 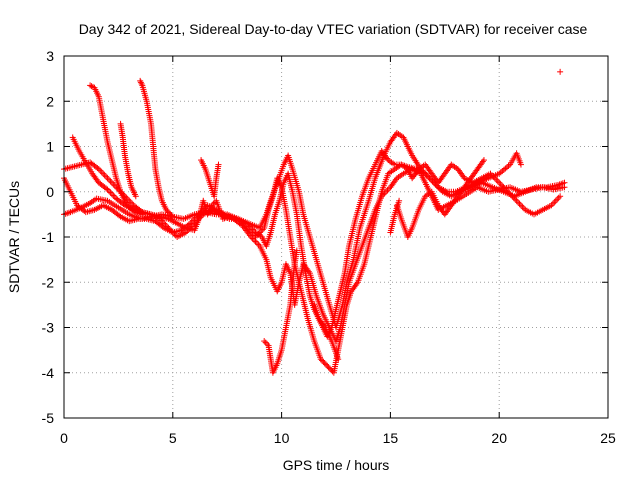 What do you see at coordinates (282, 438) in the screenshot?
I see `x-tick-label: 10` at bounding box center [282, 438].